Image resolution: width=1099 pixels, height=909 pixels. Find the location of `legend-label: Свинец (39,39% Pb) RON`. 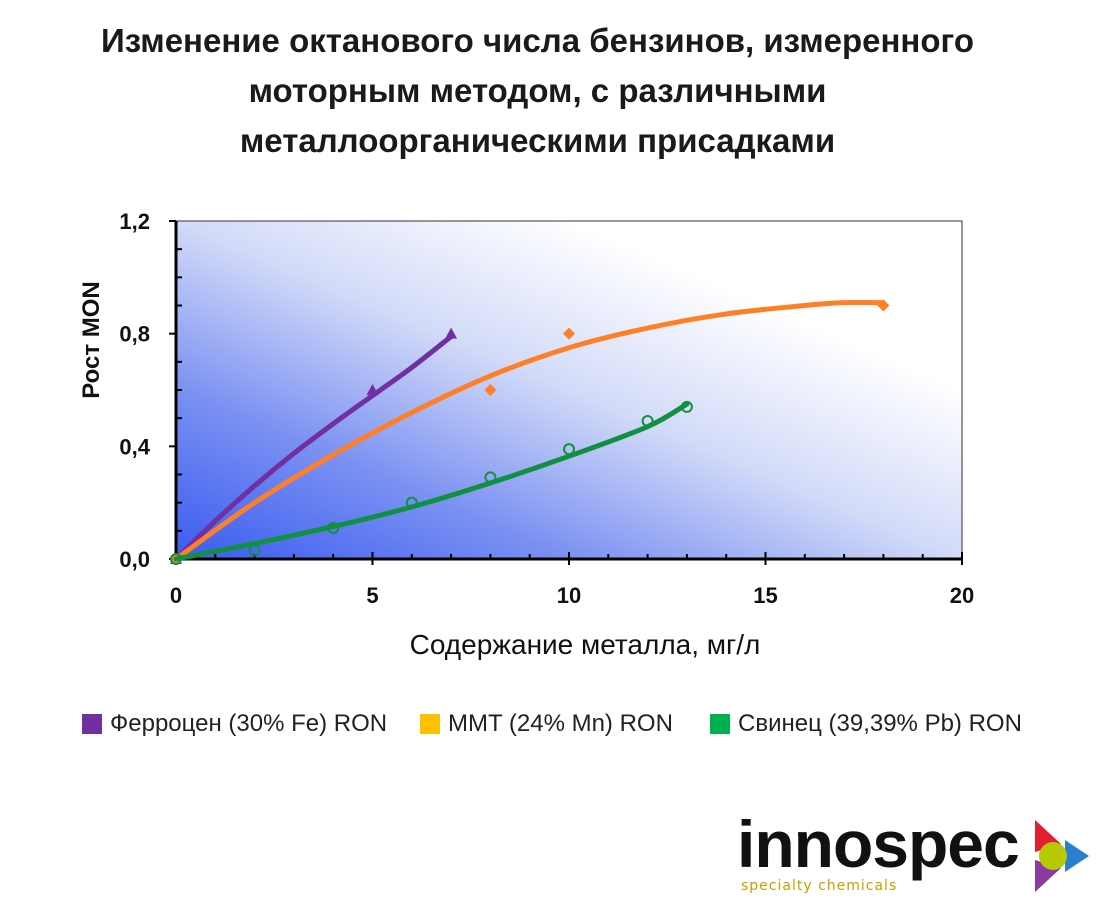

legend-label: Свинец (39,39% Pb) RON is located at coordinates (880, 723).